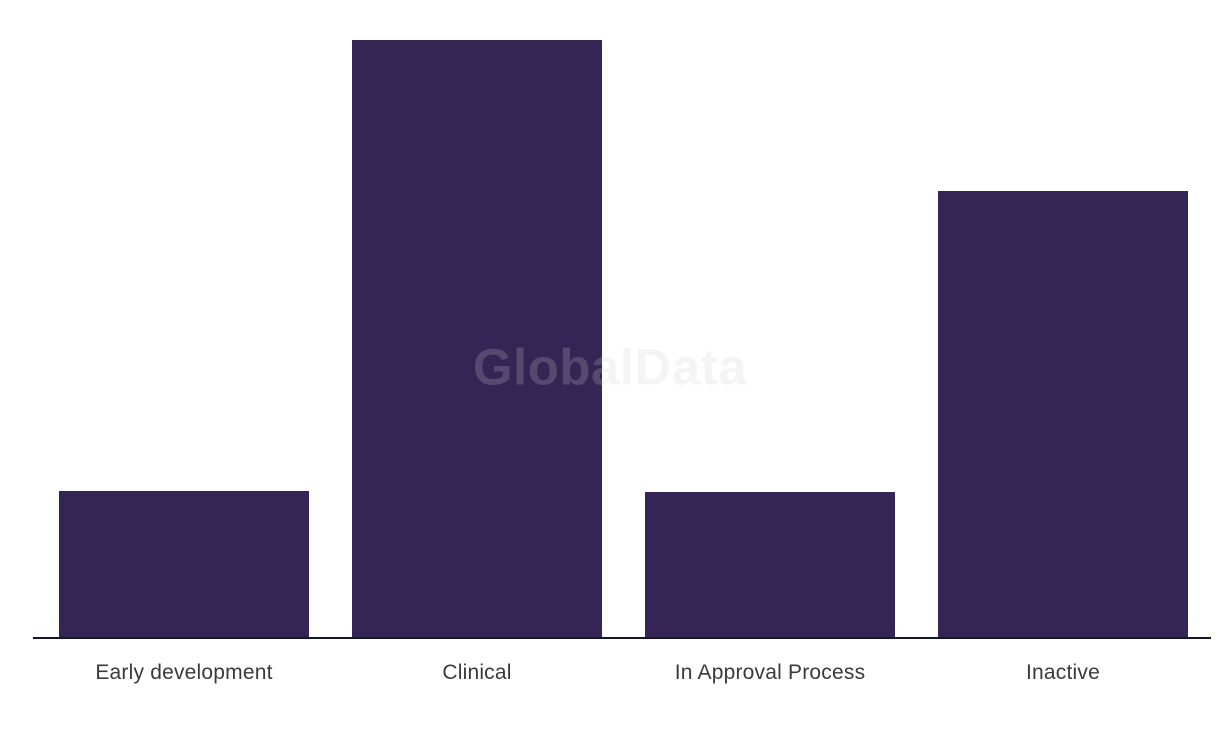  I want to click on x-axis-line, so click(622, 638).